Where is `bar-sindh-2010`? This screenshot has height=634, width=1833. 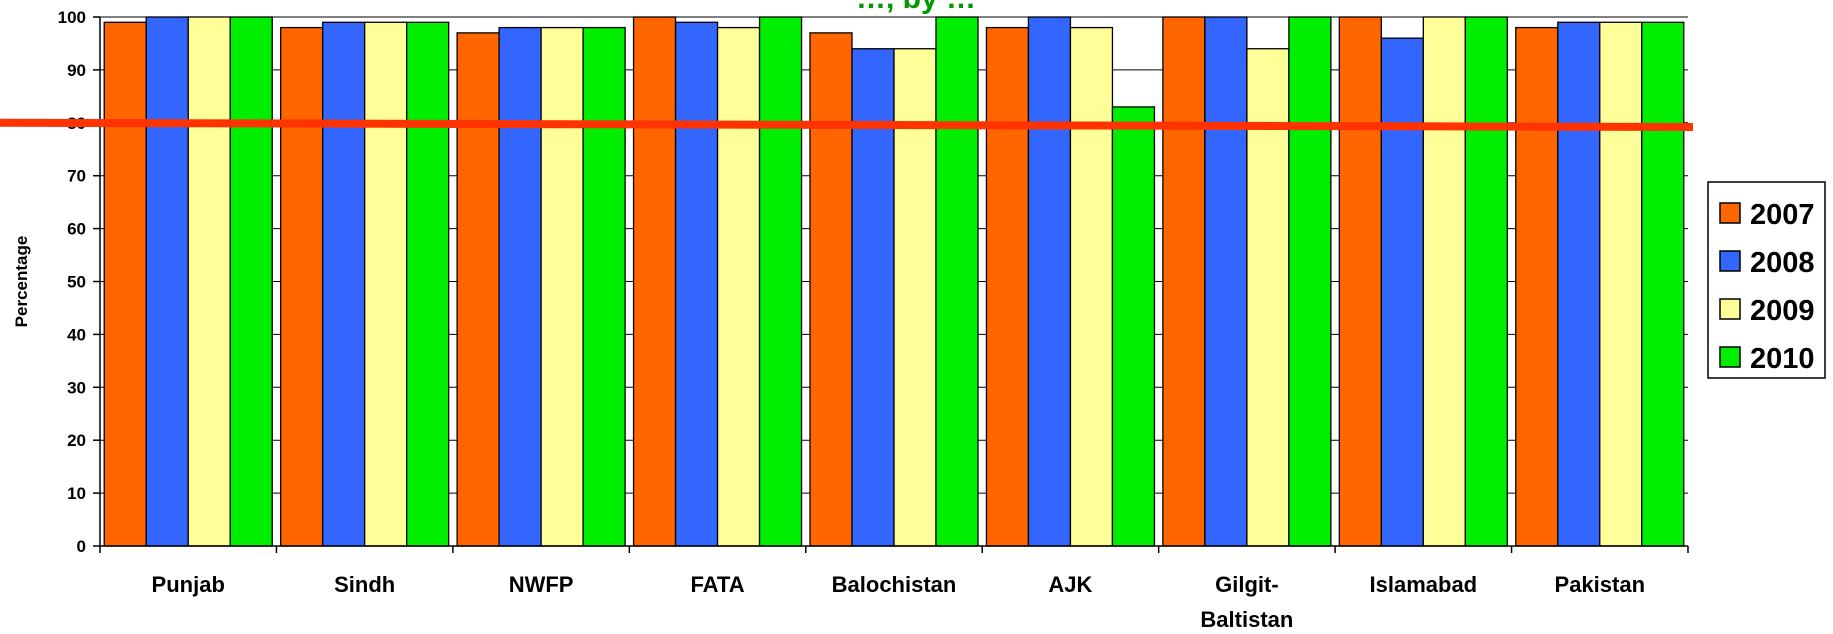
bar-sindh-2010 is located at coordinates (428, 284).